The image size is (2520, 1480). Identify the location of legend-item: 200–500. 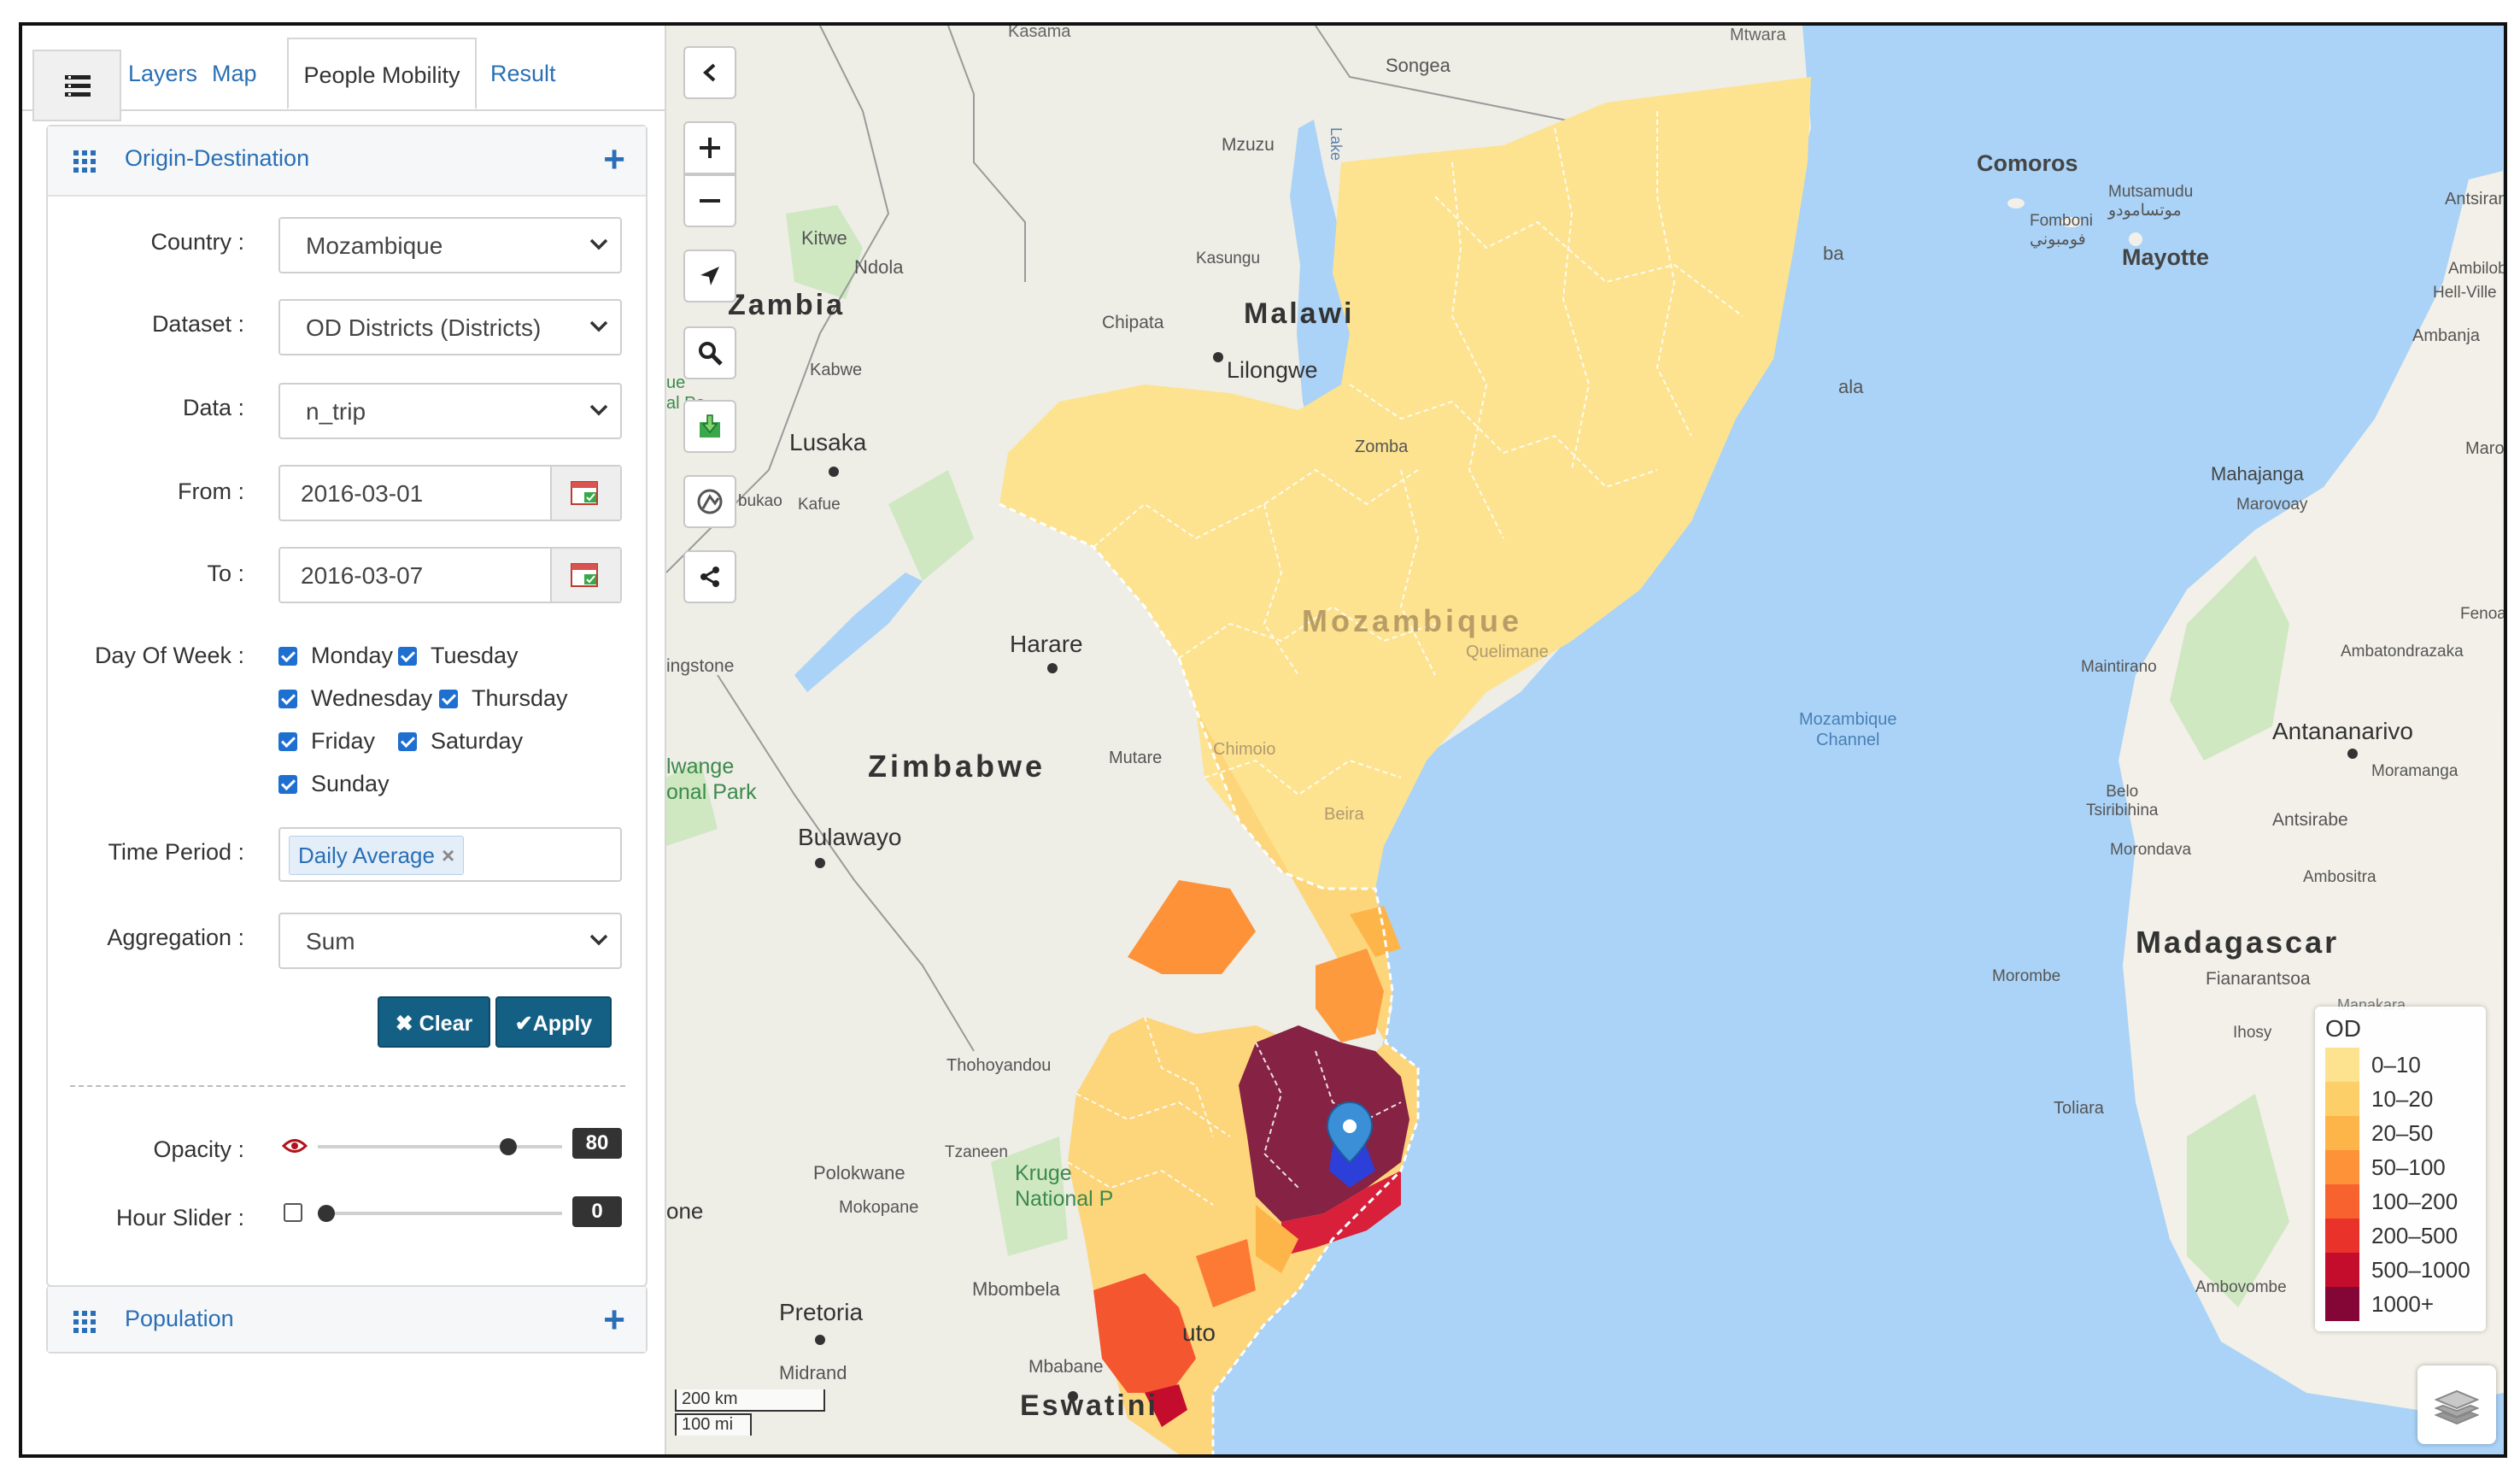
(2391, 1236).